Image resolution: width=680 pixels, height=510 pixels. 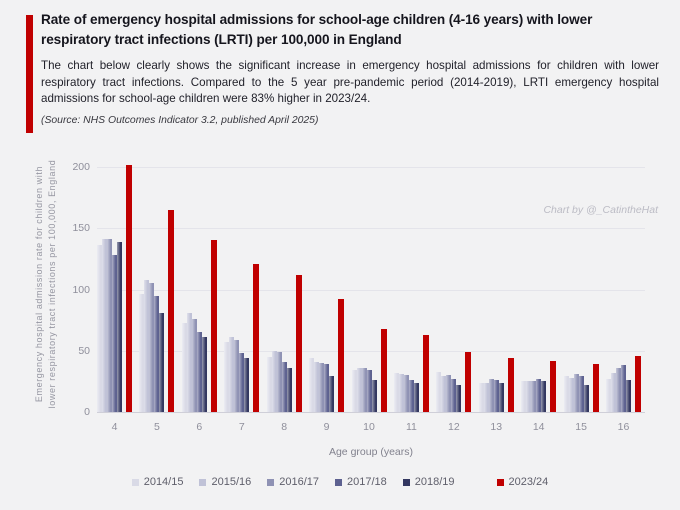 What do you see at coordinates (371, 452) in the screenshot?
I see `x-axis-title: Age group (years)` at bounding box center [371, 452].